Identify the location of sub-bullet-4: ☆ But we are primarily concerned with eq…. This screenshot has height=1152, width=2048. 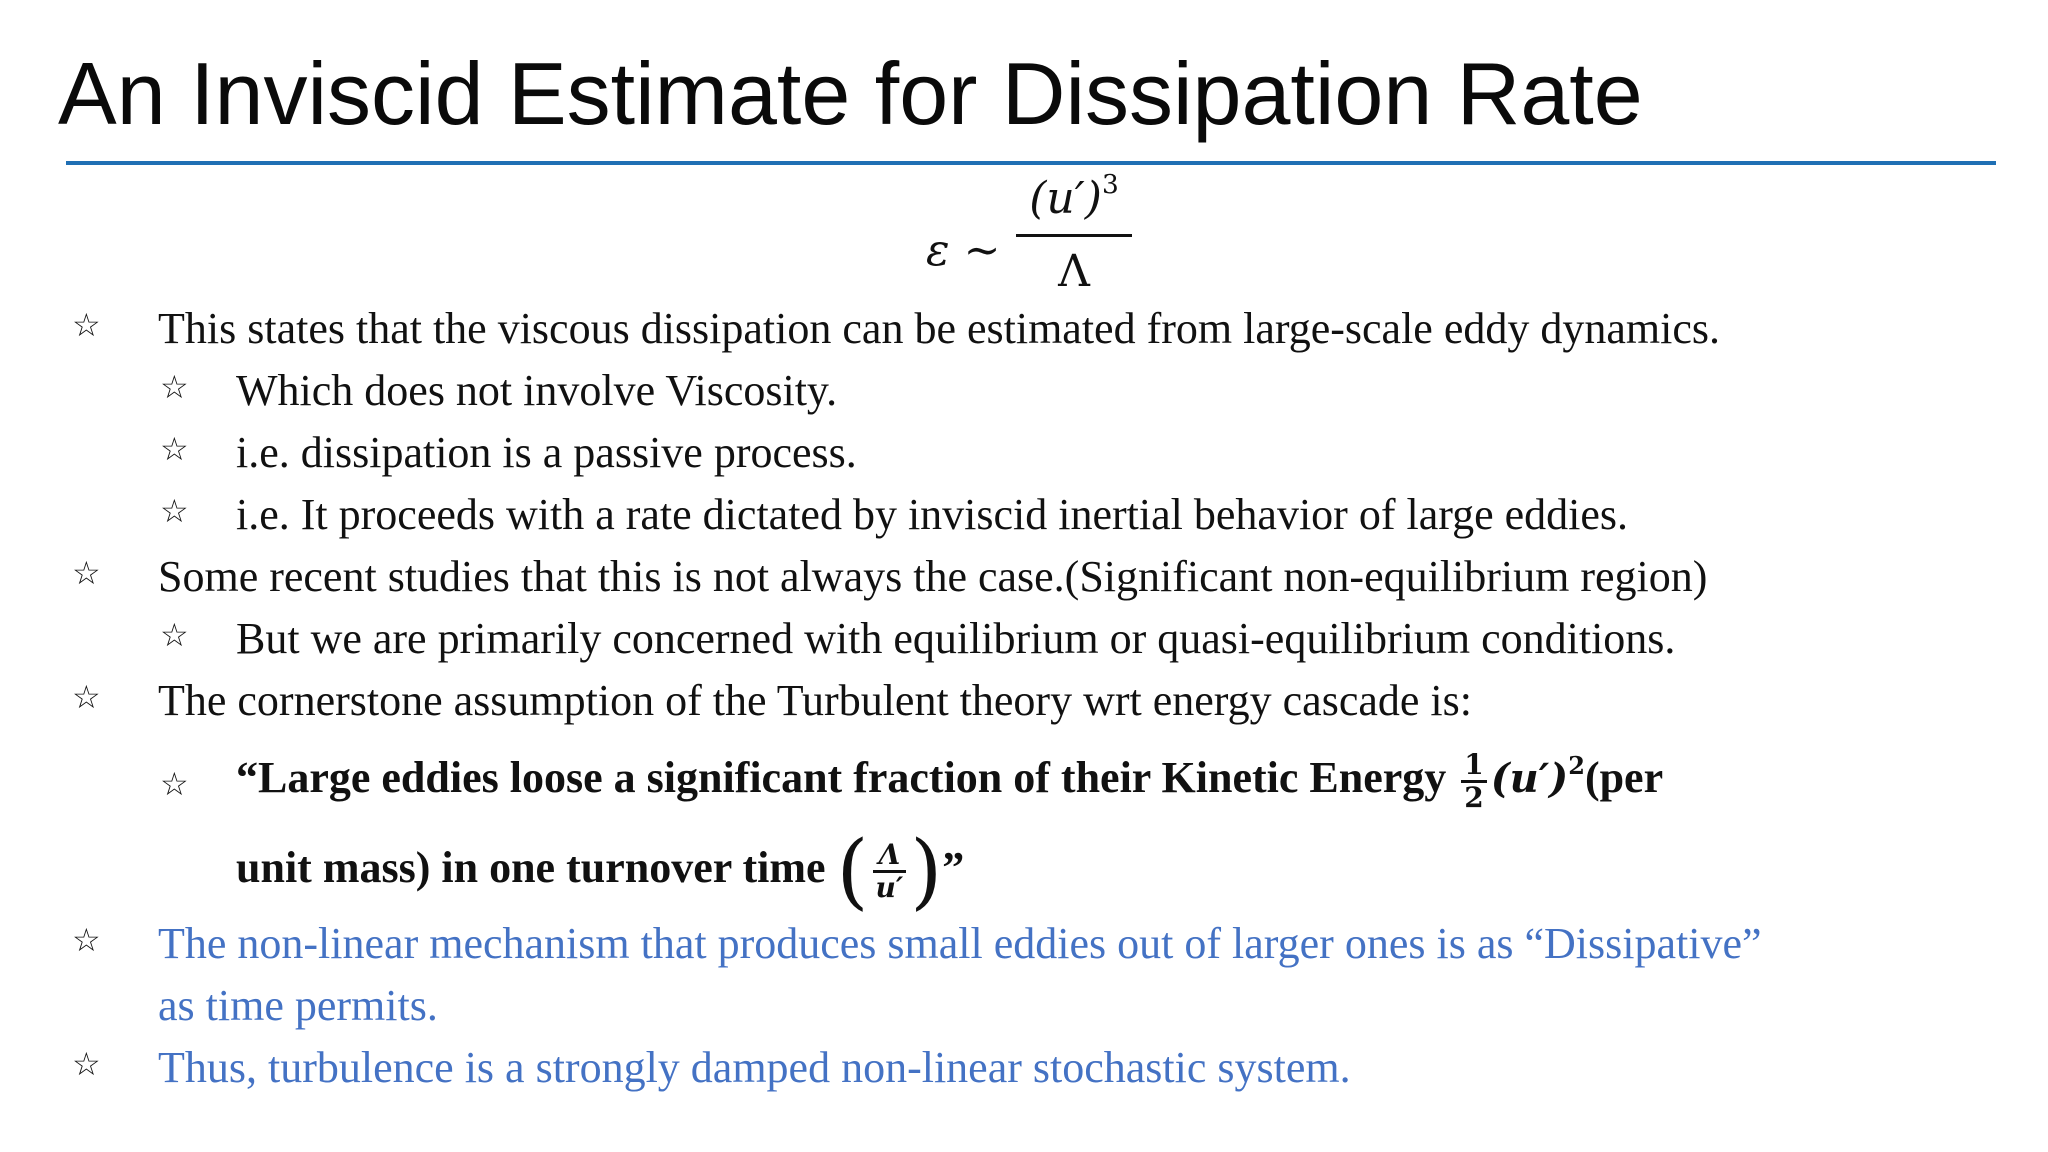
(917, 639).